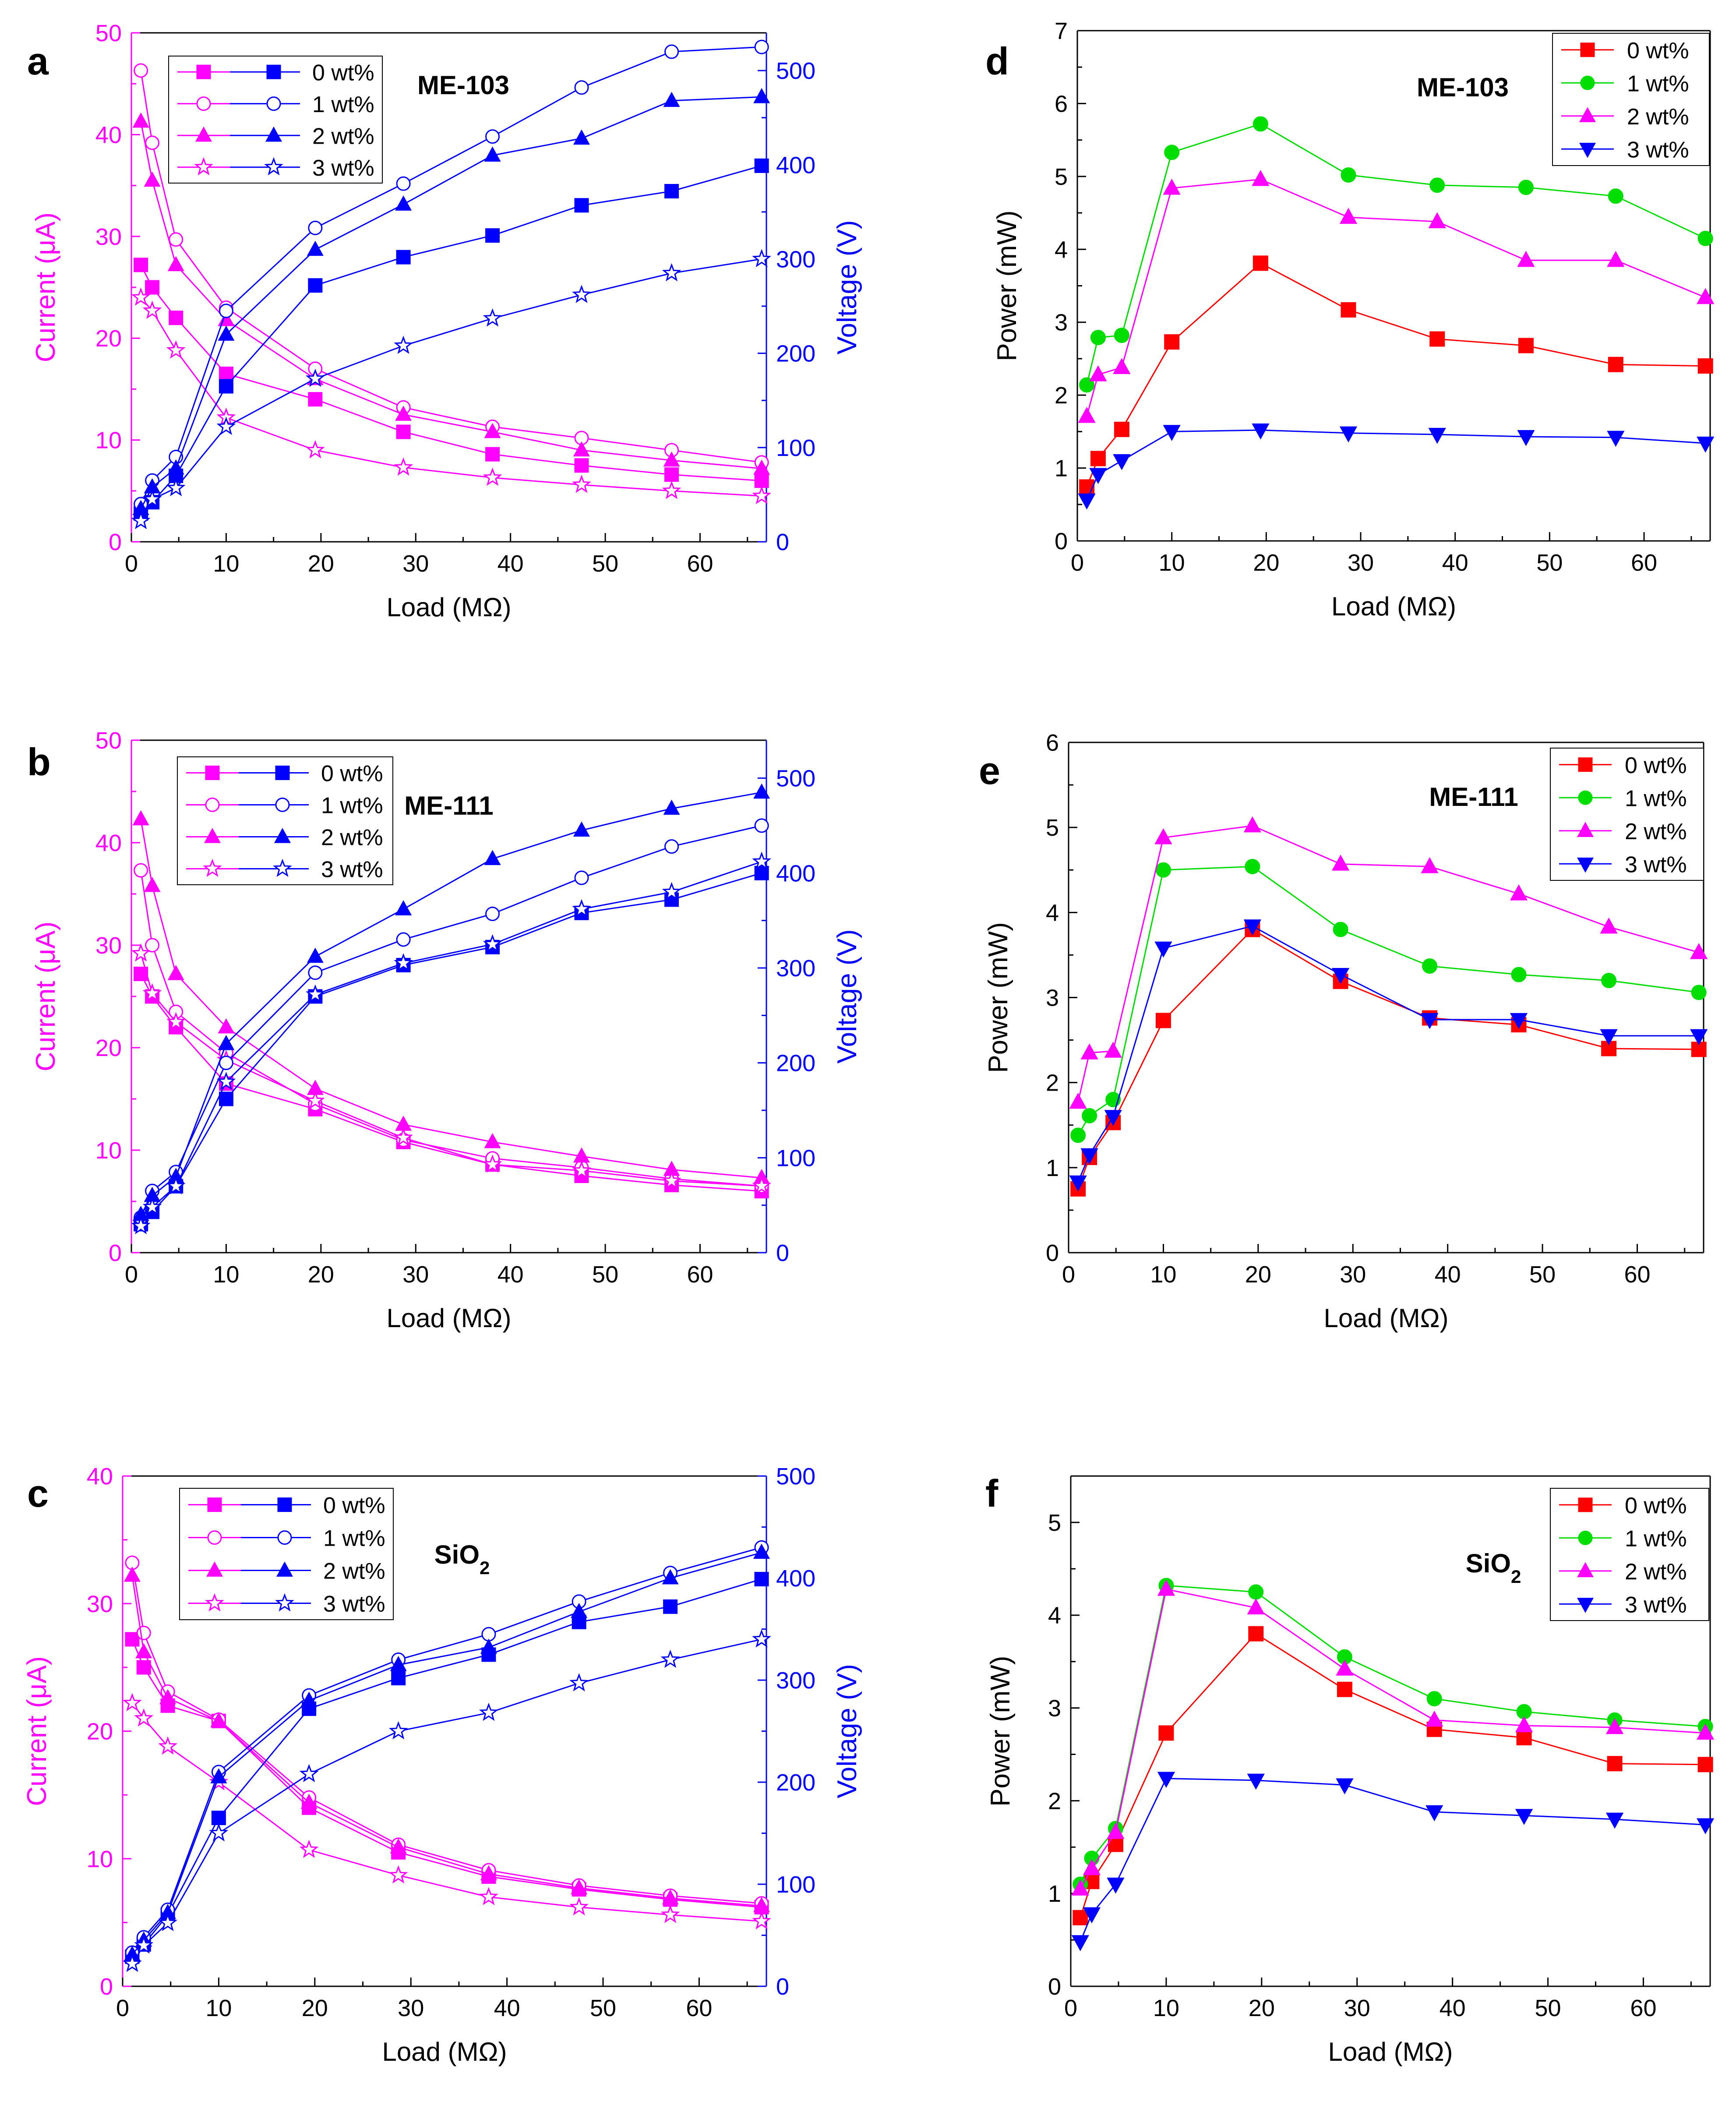 The width and height of the screenshot is (1736, 2112). I want to click on y-tick-label: 7, so click(1061, 31).